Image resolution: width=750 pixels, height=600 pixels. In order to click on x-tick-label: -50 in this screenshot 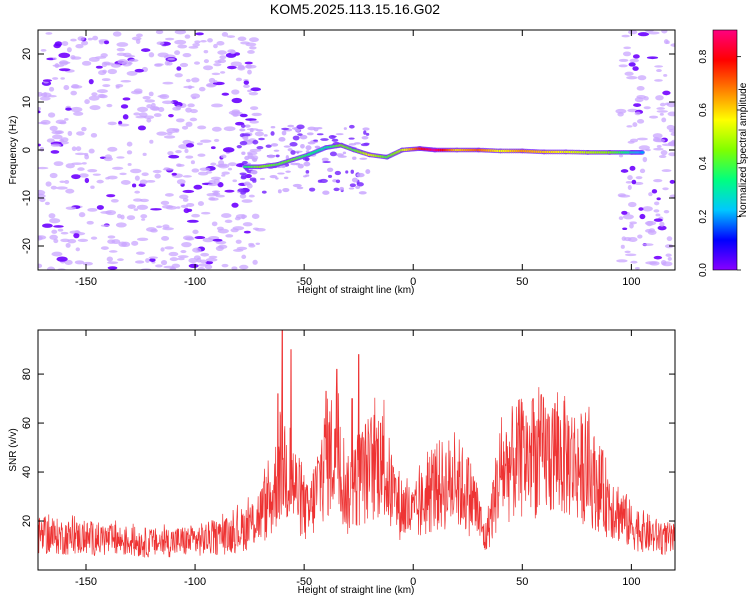, I will do `click(304, 282)`.